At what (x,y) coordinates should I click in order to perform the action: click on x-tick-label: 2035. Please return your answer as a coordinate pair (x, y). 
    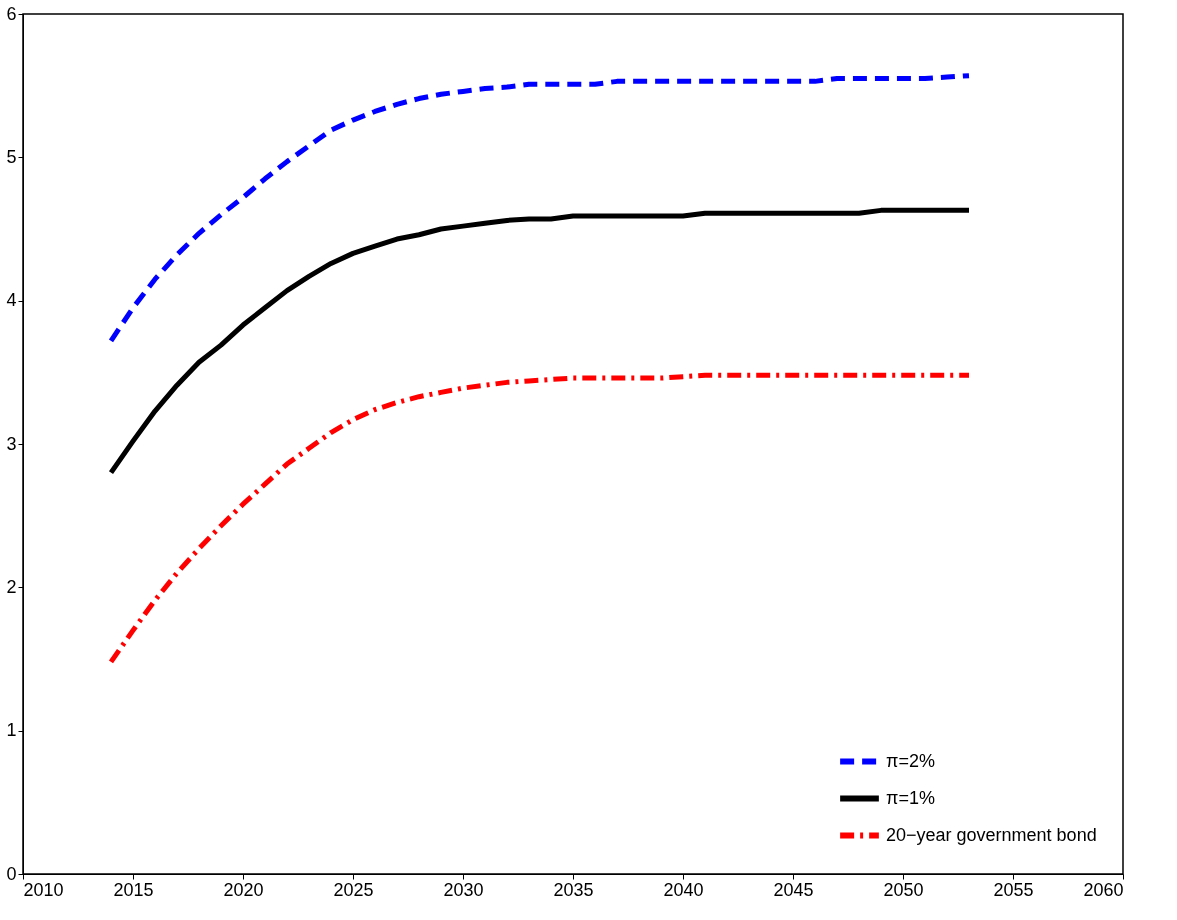
    Looking at the image, I should click on (573, 889).